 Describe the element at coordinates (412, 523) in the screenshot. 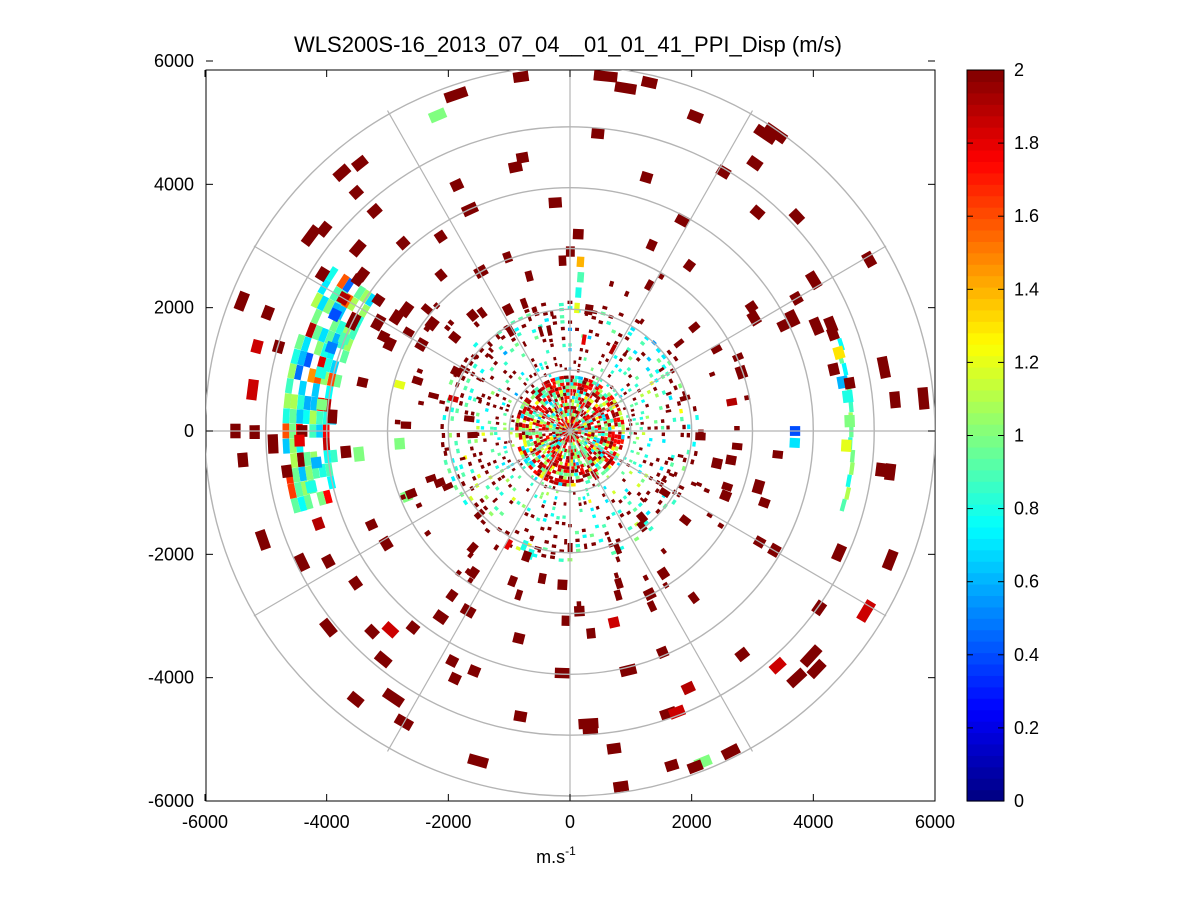

I see `azimuth-spoke` at that location.